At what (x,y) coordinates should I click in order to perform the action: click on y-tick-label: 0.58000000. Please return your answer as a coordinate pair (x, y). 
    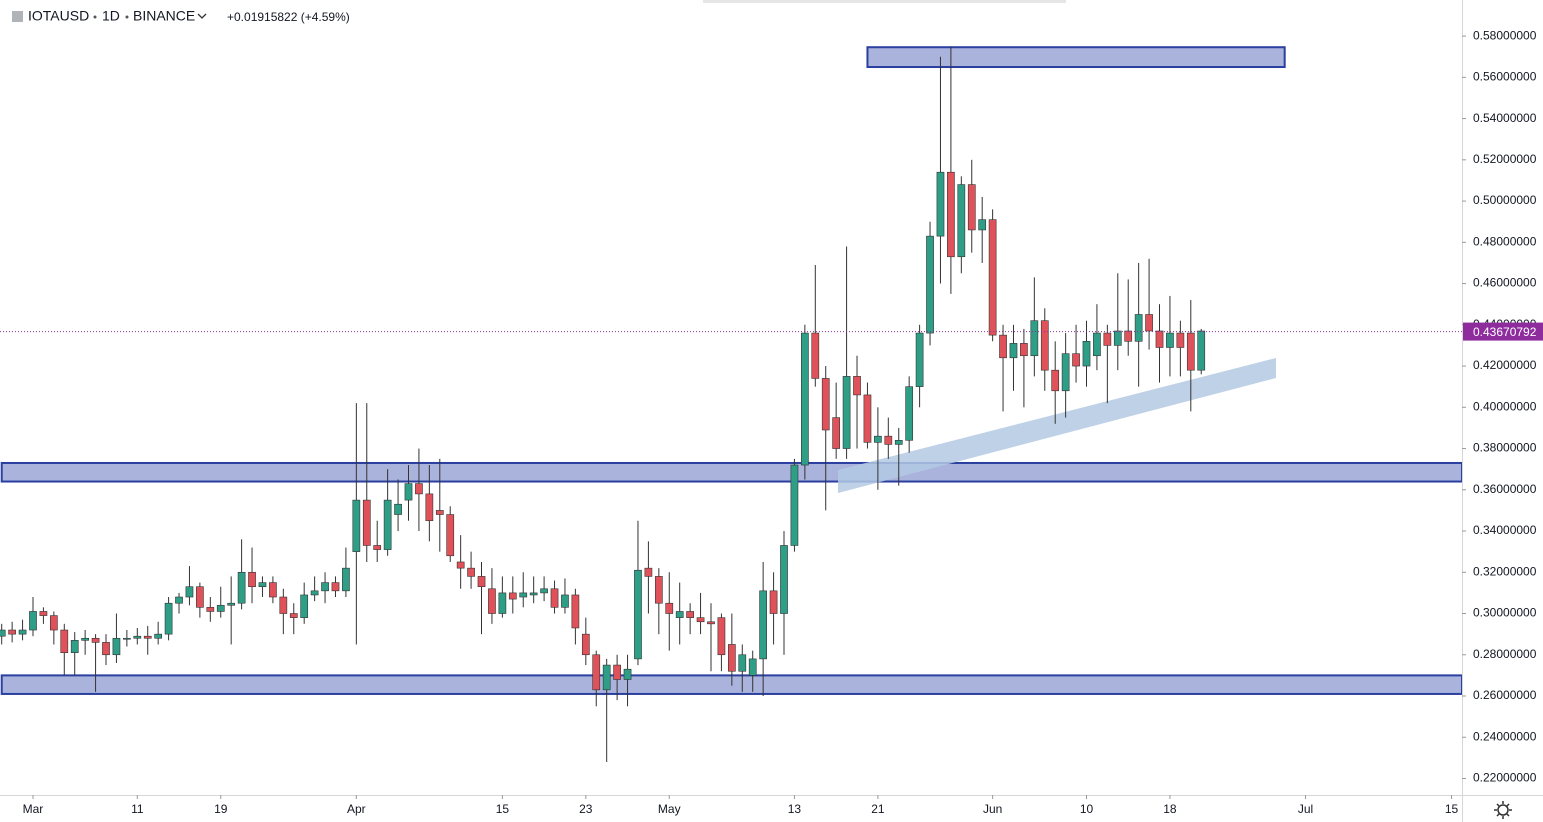
    Looking at the image, I should click on (1505, 35).